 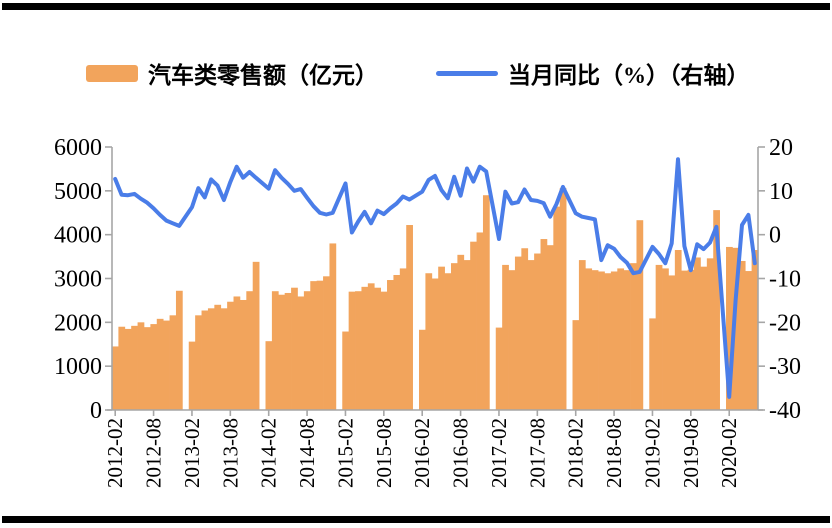 I want to click on right-axis-tick-label: -40, so click(x=785, y=411).